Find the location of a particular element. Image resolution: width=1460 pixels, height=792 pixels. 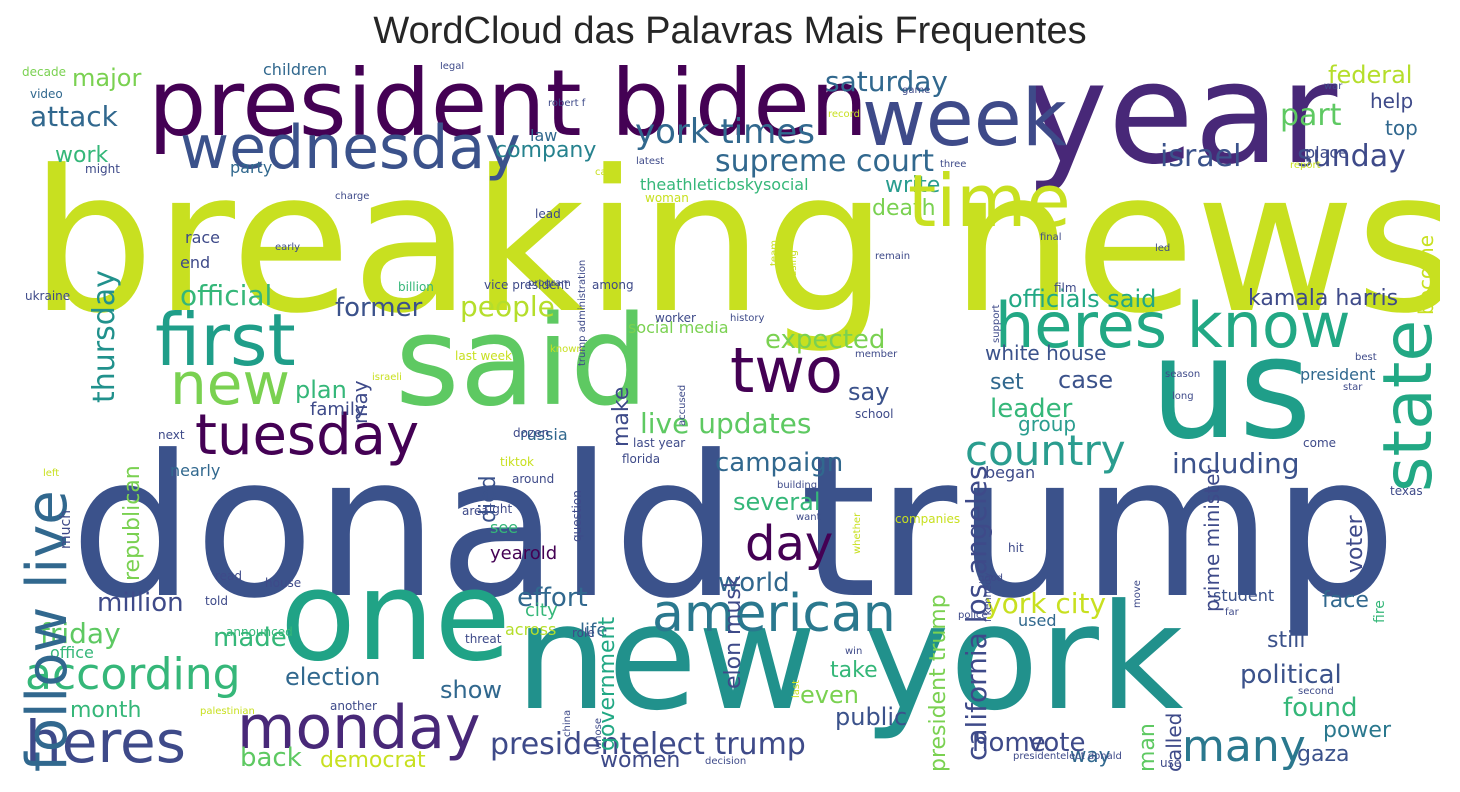

word-one: one is located at coordinates (395, 617).